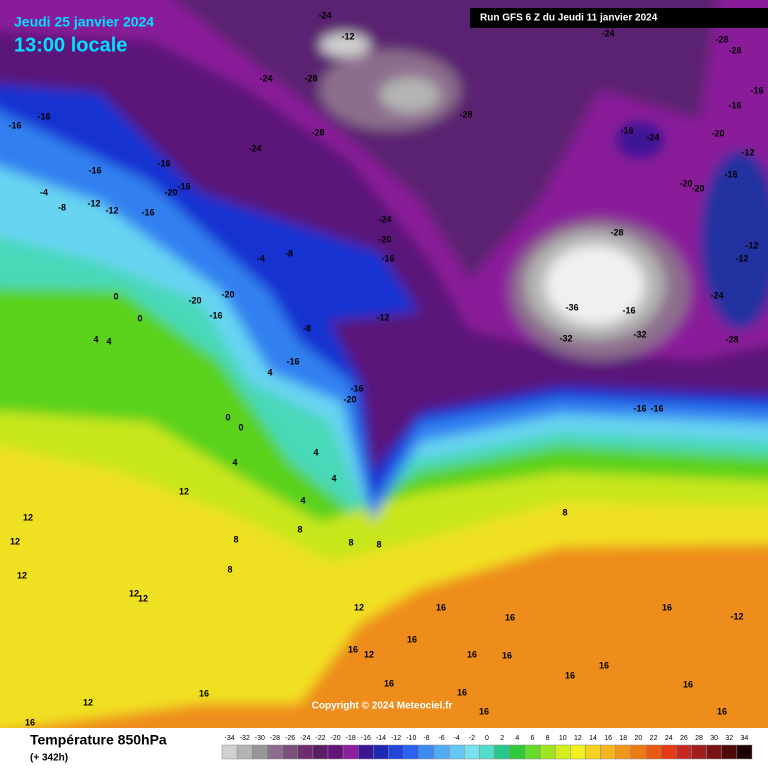 Image resolution: width=768 pixels, height=768 pixels. I want to click on legend-tick-label: -16, so click(366, 738).